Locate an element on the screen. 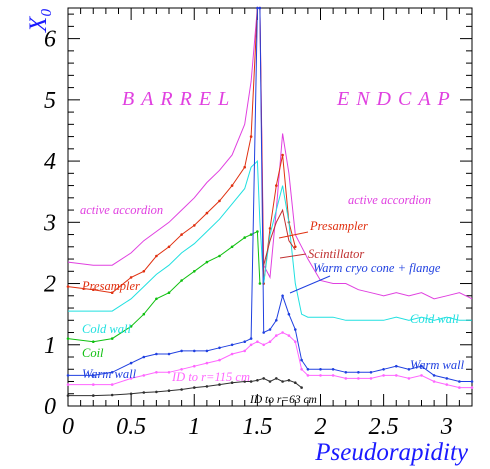  x-tick-label: 1.5 is located at coordinates (257, 427).